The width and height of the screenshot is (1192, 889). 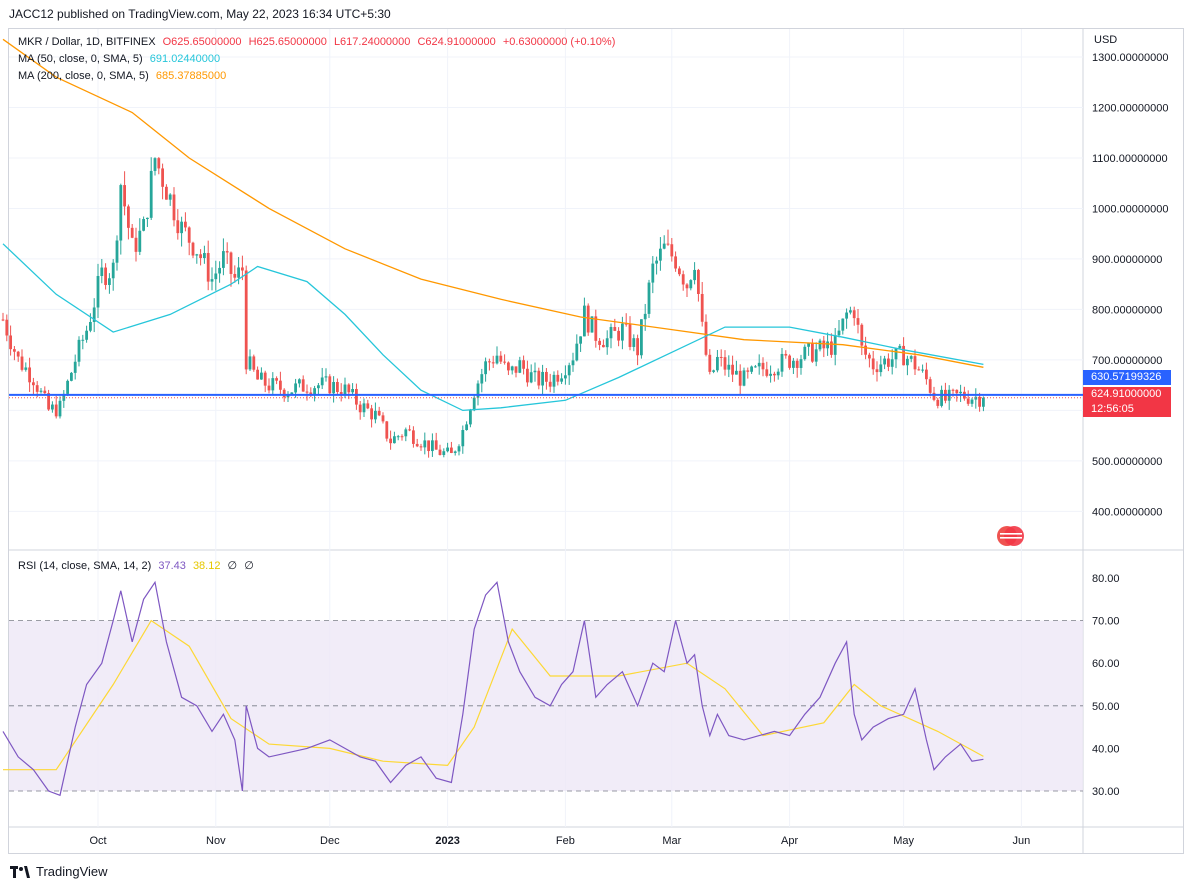 What do you see at coordinates (124, 76) in the screenshot?
I see `ma200-legend: MA (200, close, 0, SMA, 5) 685.37885000` at bounding box center [124, 76].